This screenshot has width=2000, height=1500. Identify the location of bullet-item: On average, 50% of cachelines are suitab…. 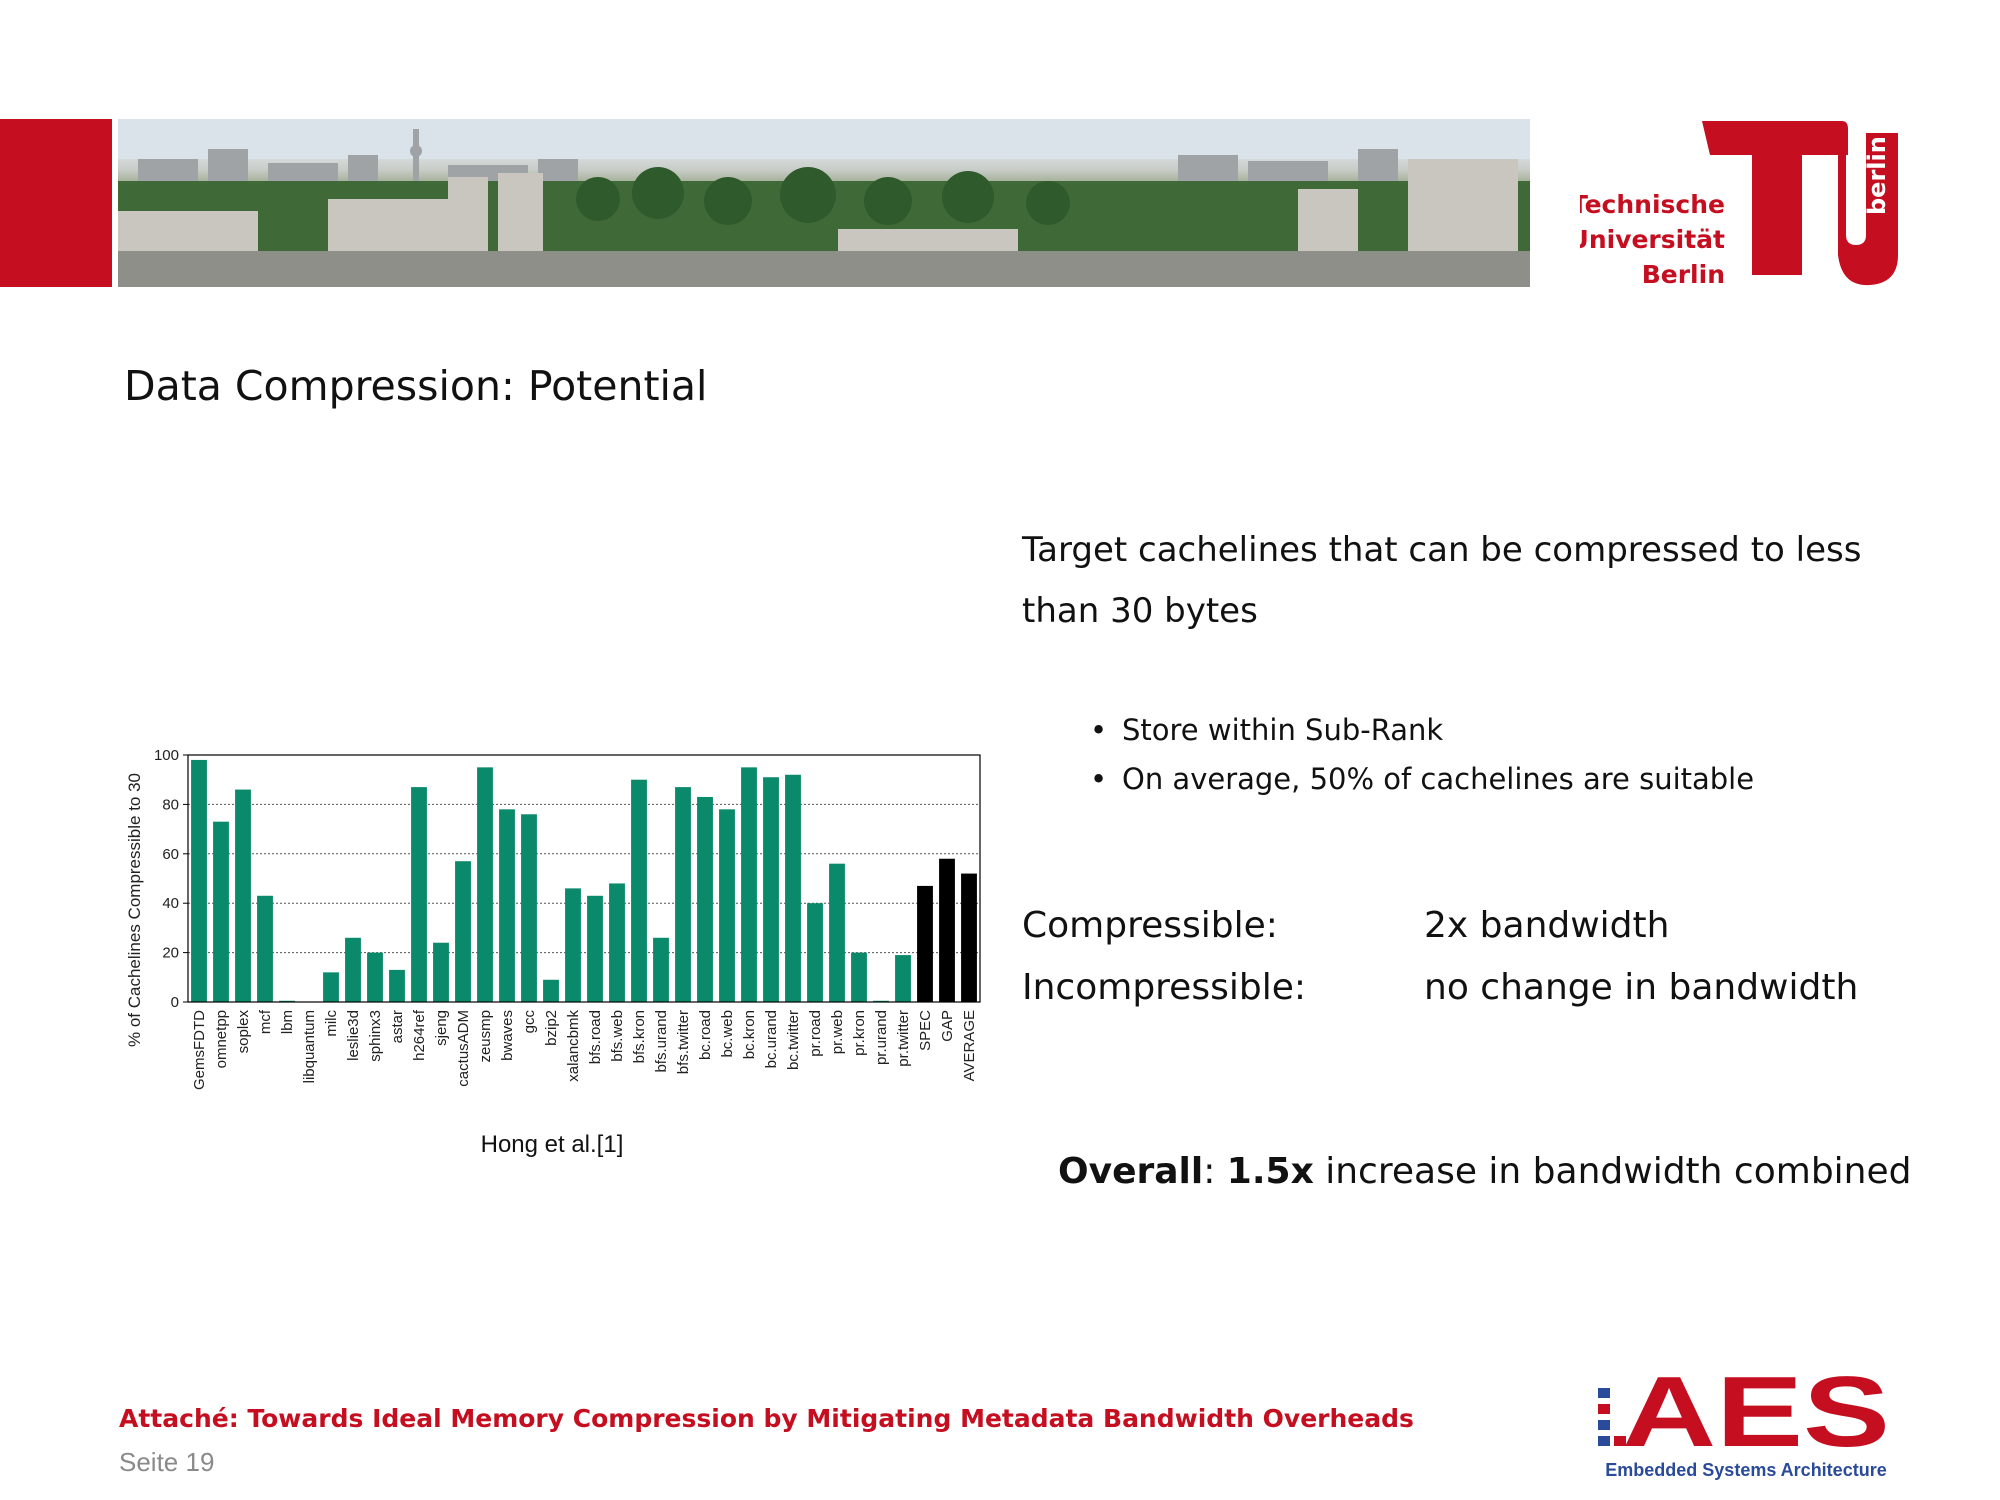
(1422, 779).